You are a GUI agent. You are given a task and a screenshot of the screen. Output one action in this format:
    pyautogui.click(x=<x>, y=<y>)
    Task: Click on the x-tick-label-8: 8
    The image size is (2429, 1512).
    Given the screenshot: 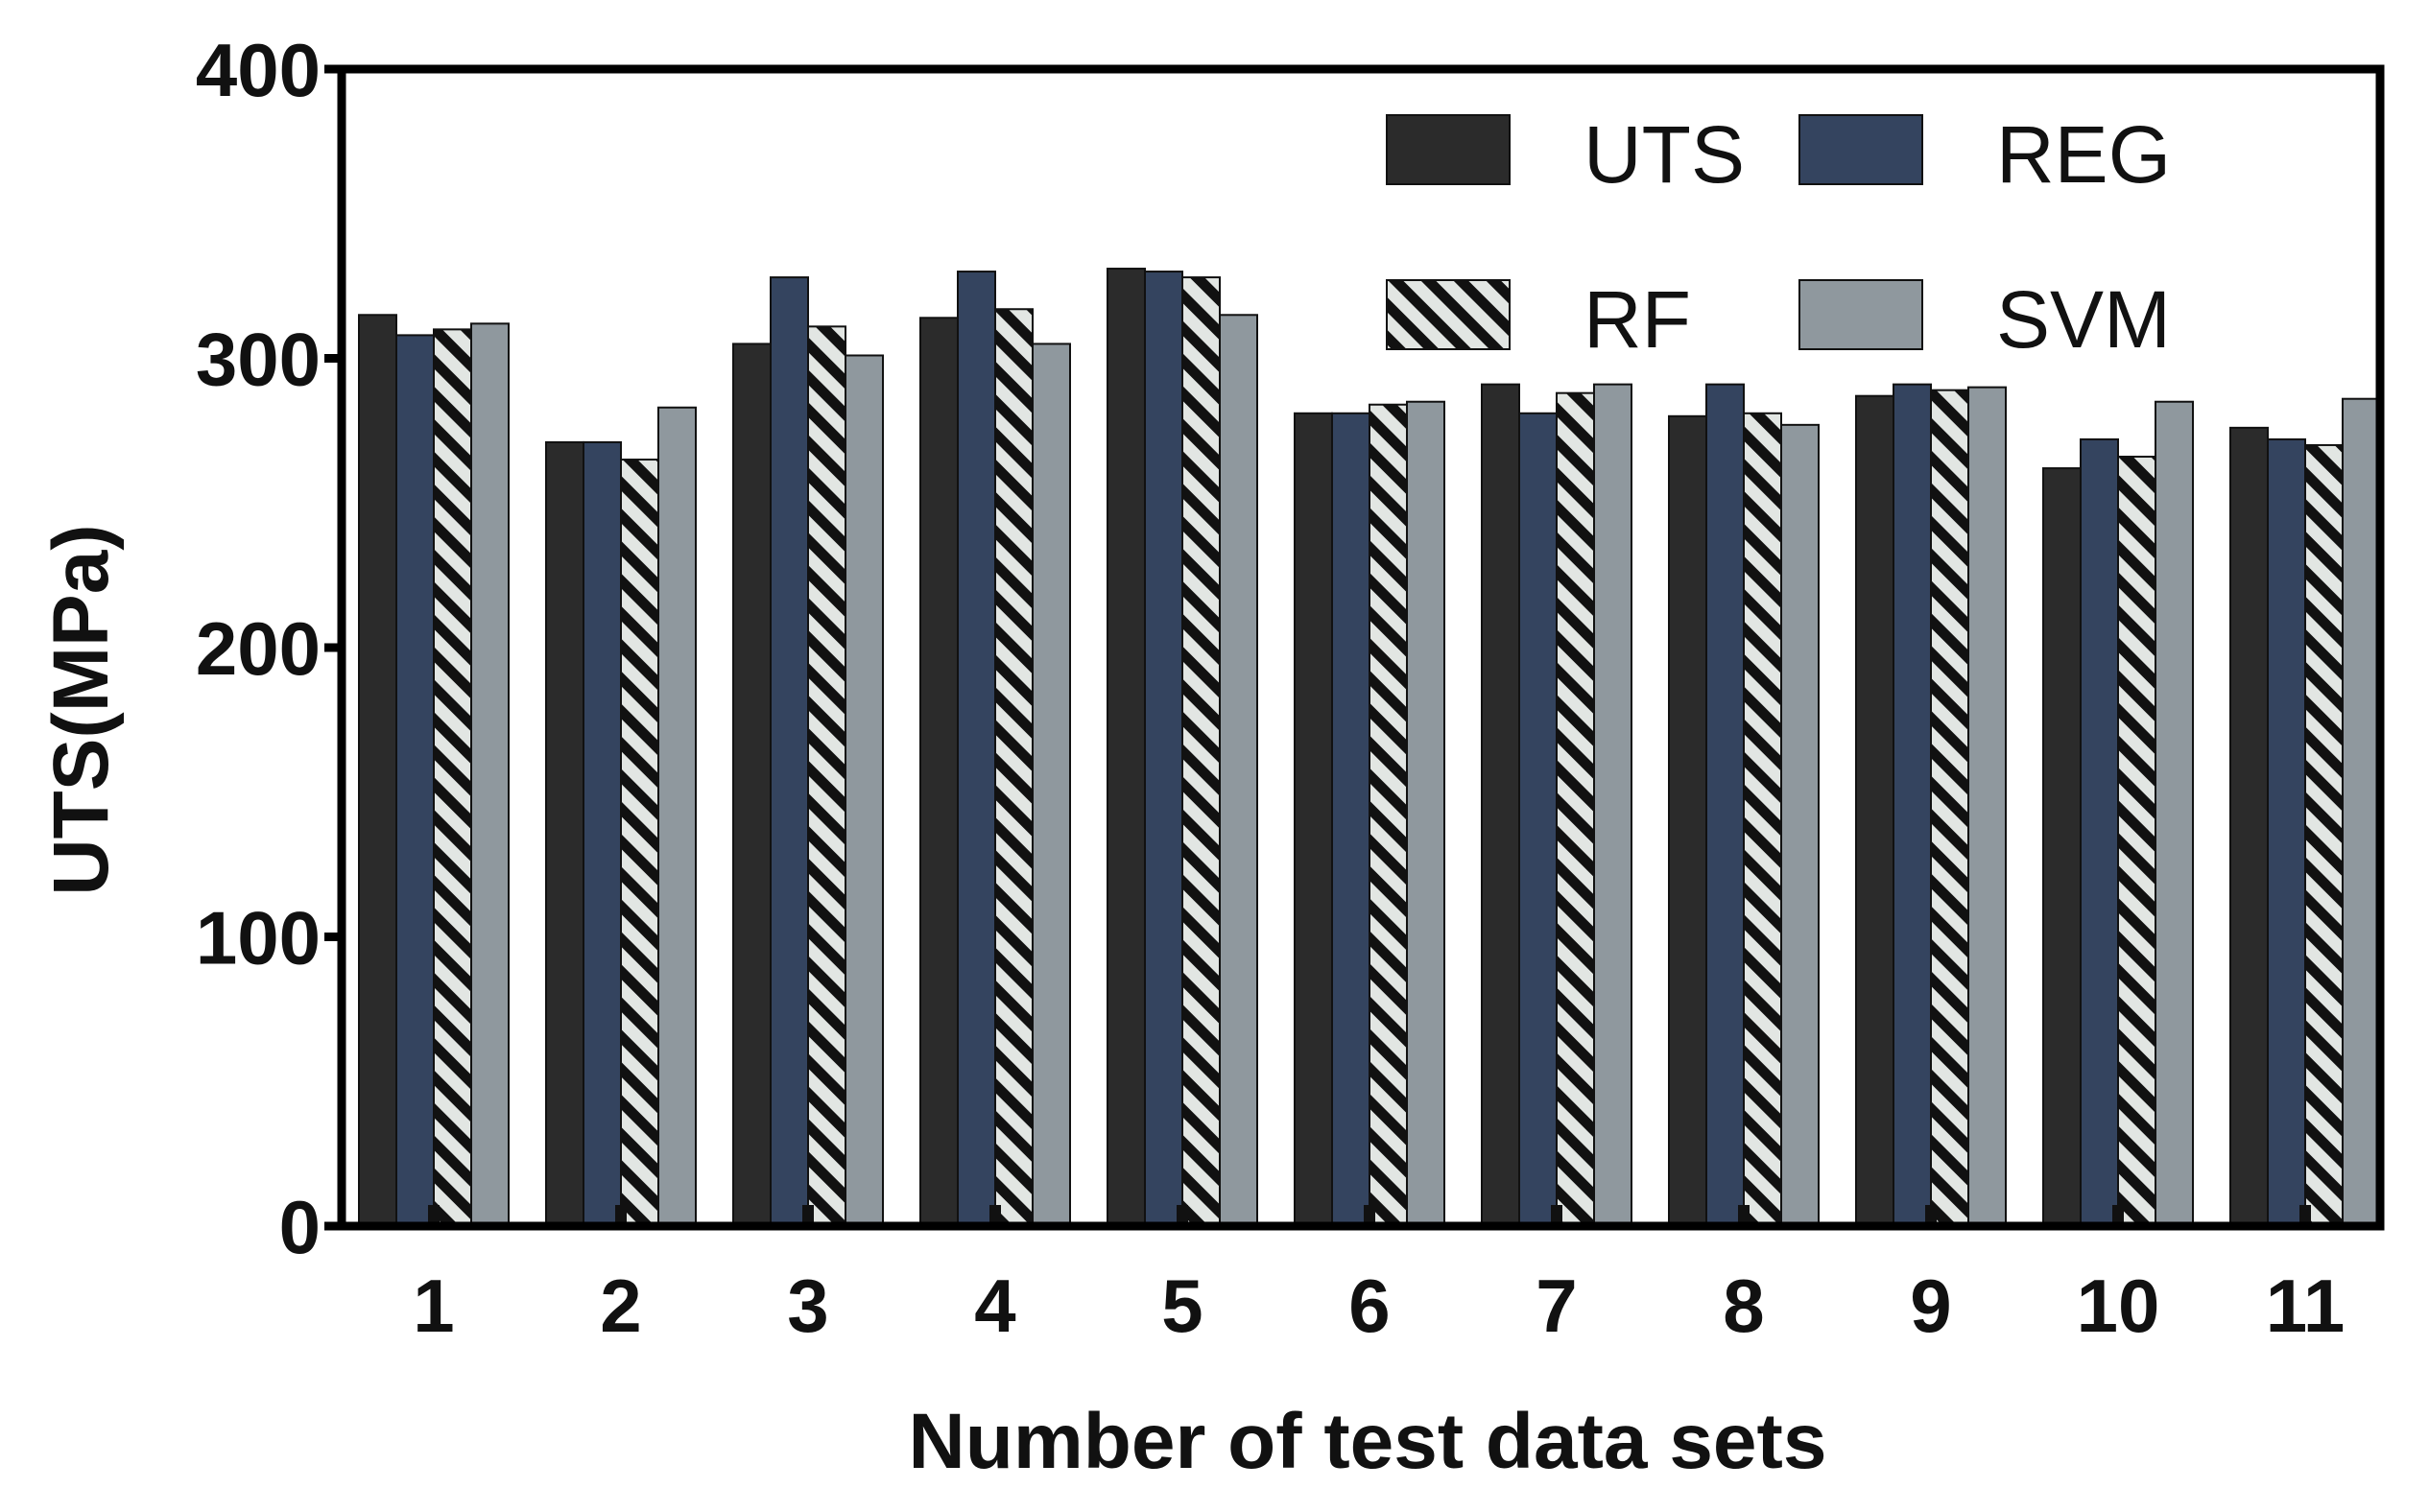 What is the action you would take?
    pyautogui.click(x=1743, y=1306)
    